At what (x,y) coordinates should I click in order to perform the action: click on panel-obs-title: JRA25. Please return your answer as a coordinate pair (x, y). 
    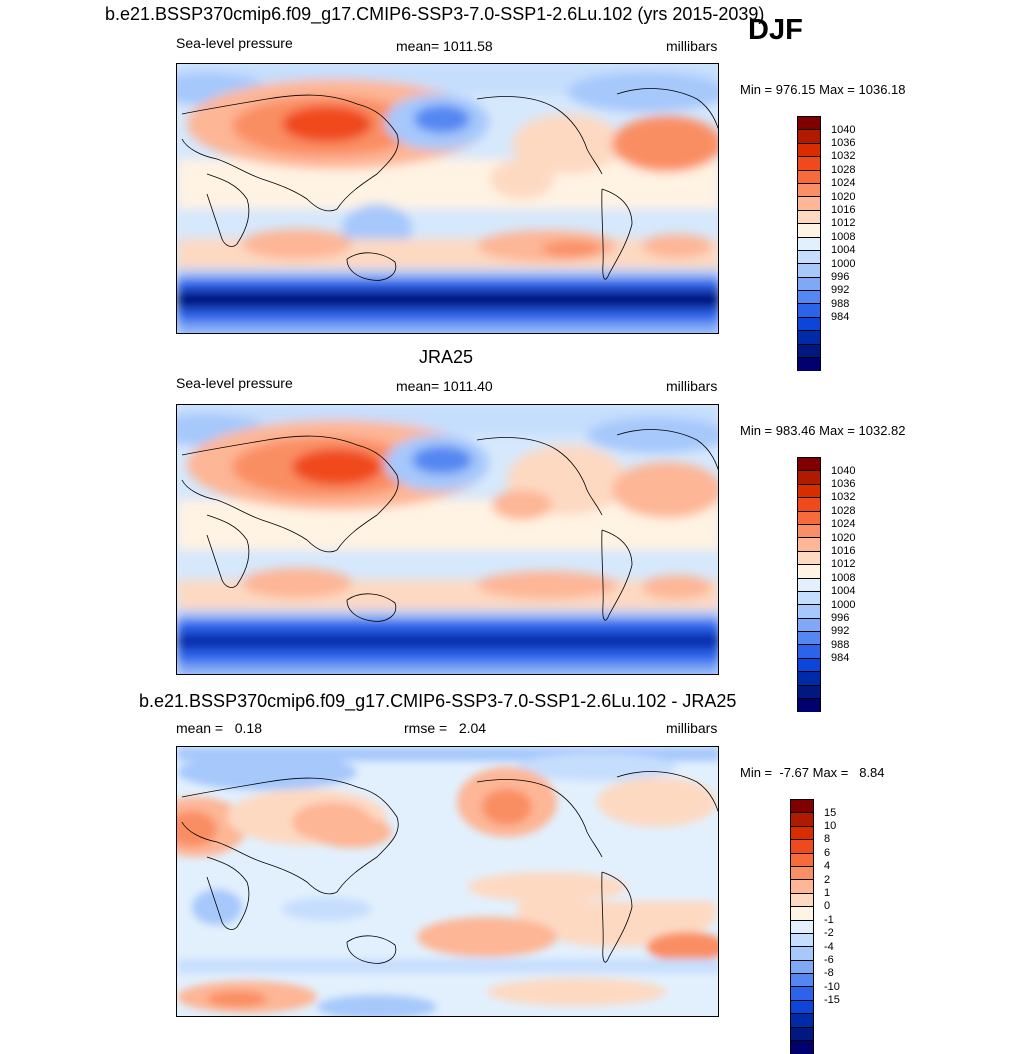
    Looking at the image, I should click on (446, 357).